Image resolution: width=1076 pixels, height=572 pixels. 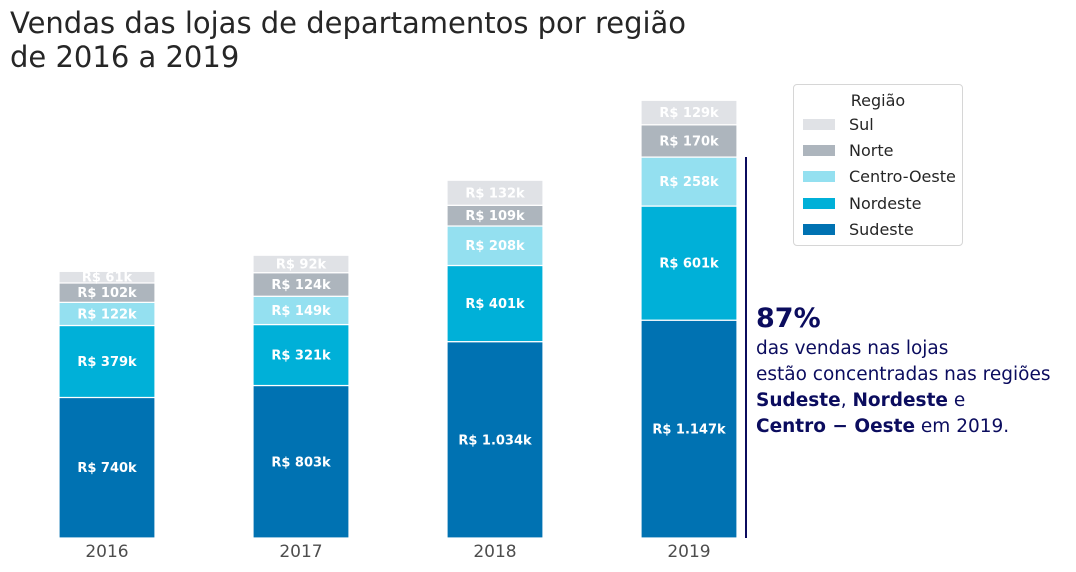 I want to click on x-tick-label-2016: 2016, so click(x=106, y=552).